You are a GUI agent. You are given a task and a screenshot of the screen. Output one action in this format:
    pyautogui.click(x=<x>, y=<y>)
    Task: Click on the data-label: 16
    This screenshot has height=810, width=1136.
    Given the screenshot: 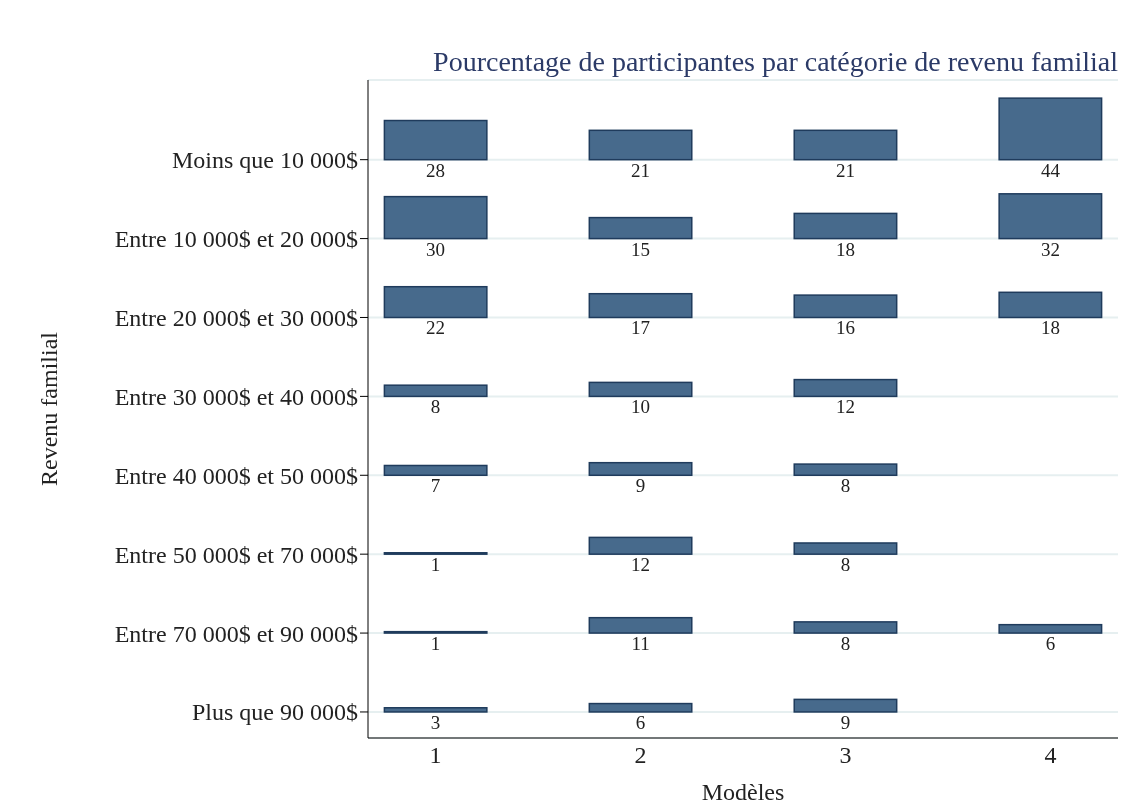 What is the action you would take?
    pyautogui.click(x=845, y=328)
    